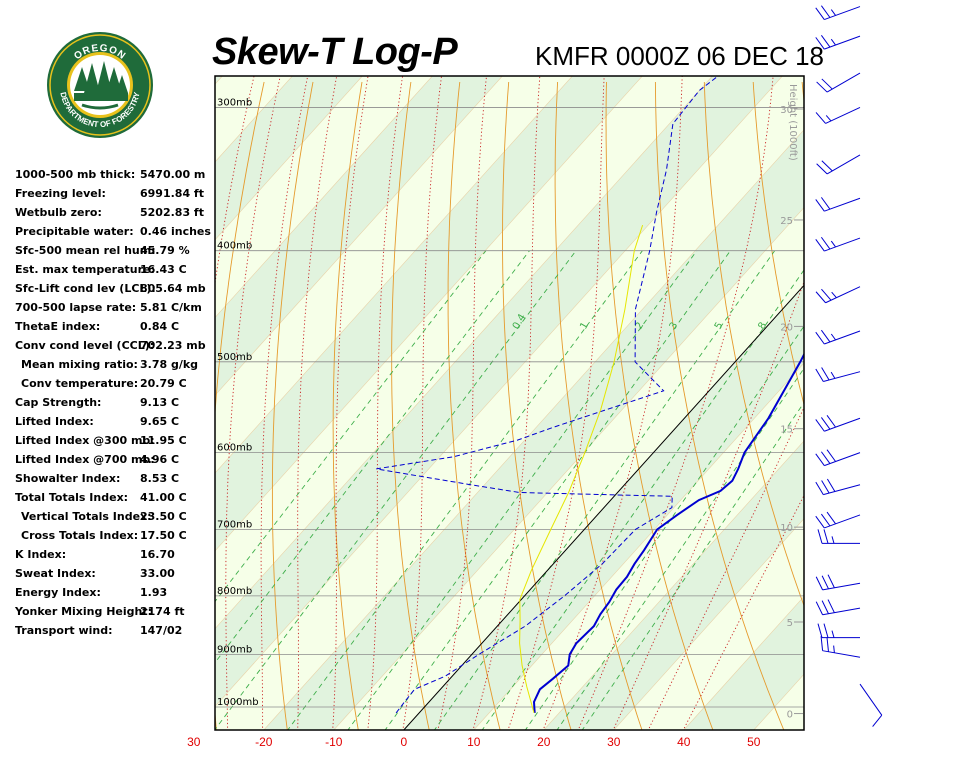 The image size is (960, 768). What do you see at coordinates (55, 573) in the screenshot?
I see `index-label: Sweat Index:` at bounding box center [55, 573].